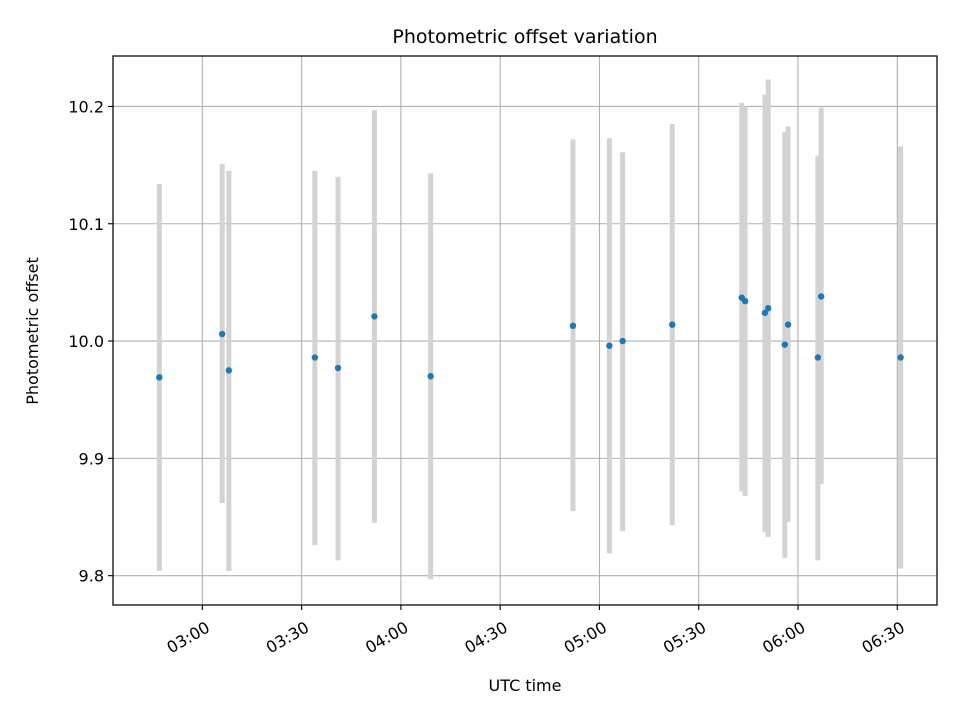 The image size is (960, 720). What do you see at coordinates (32, 331) in the screenshot?
I see `y-axis-label: Photometric offset` at bounding box center [32, 331].